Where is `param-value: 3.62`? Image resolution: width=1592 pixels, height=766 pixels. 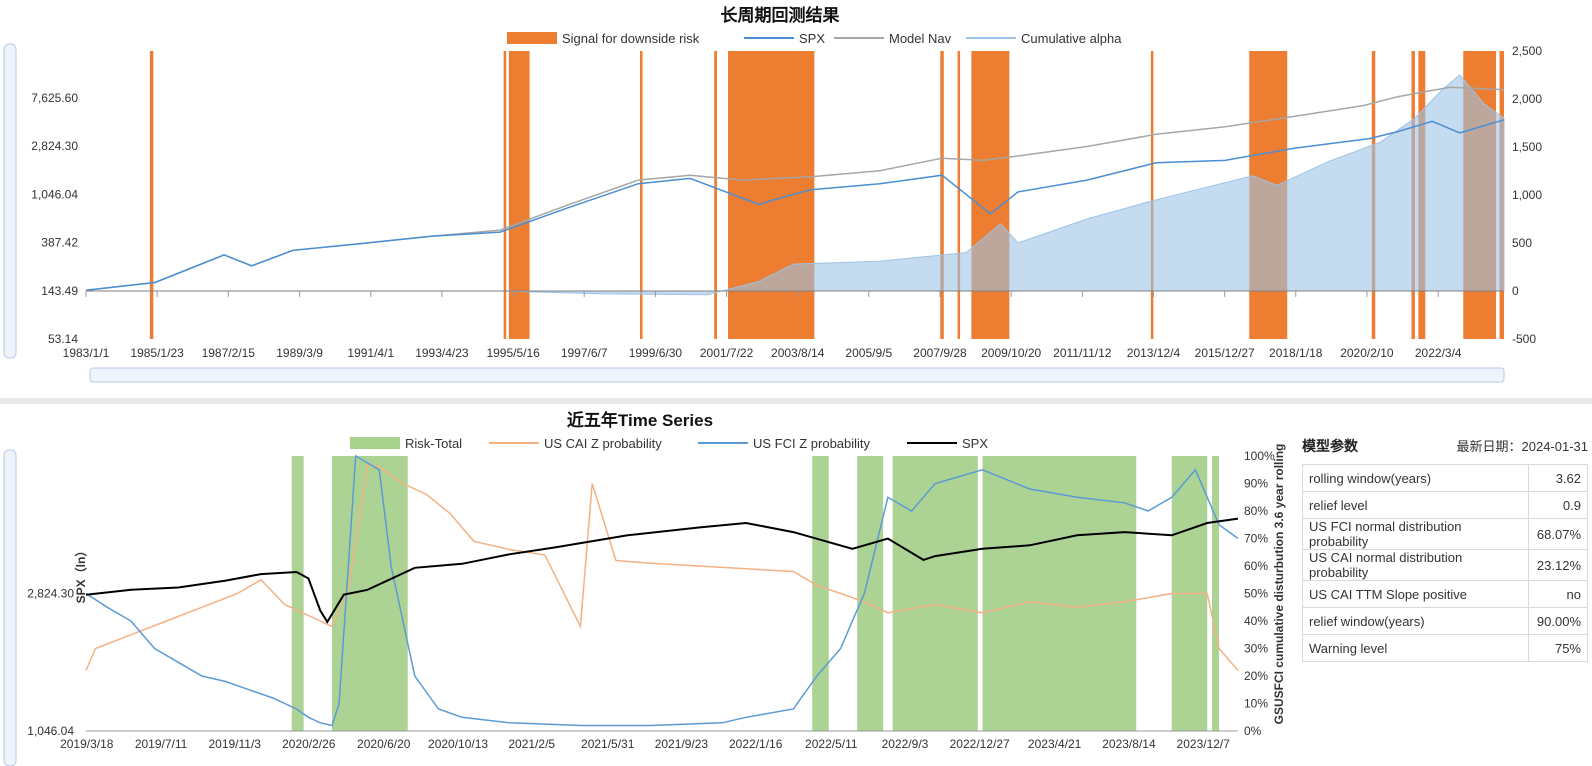 param-value: 3.62 is located at coordinates (1558, 478).